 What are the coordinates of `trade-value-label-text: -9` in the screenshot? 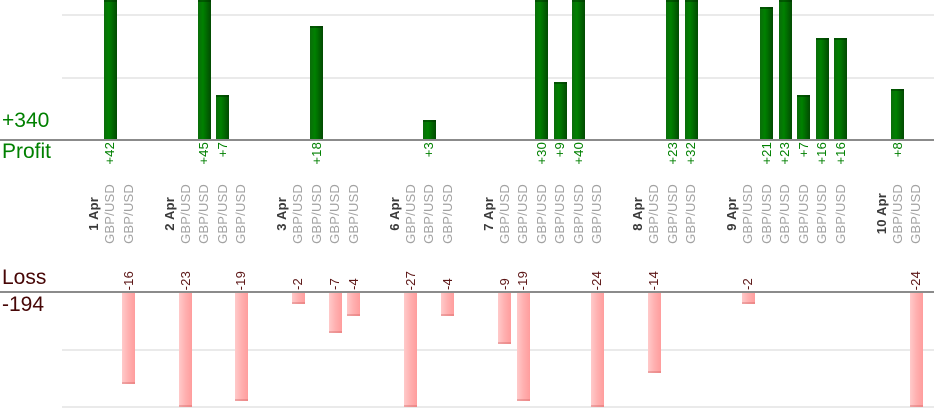 It's located at (504, 284).